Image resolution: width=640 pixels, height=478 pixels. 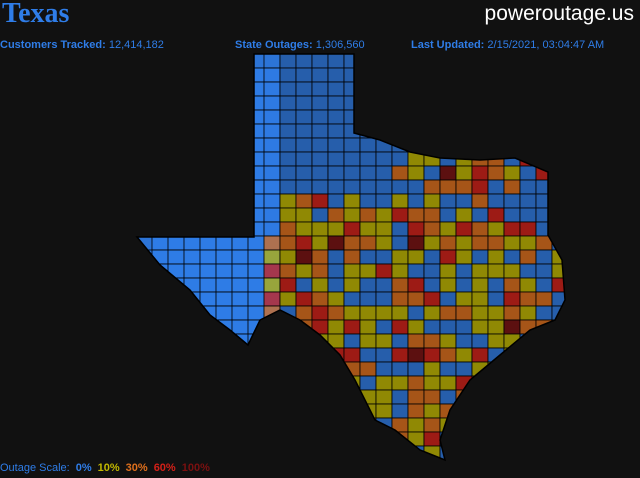 I want to click on title: Texas, so click(x=36, y=14).